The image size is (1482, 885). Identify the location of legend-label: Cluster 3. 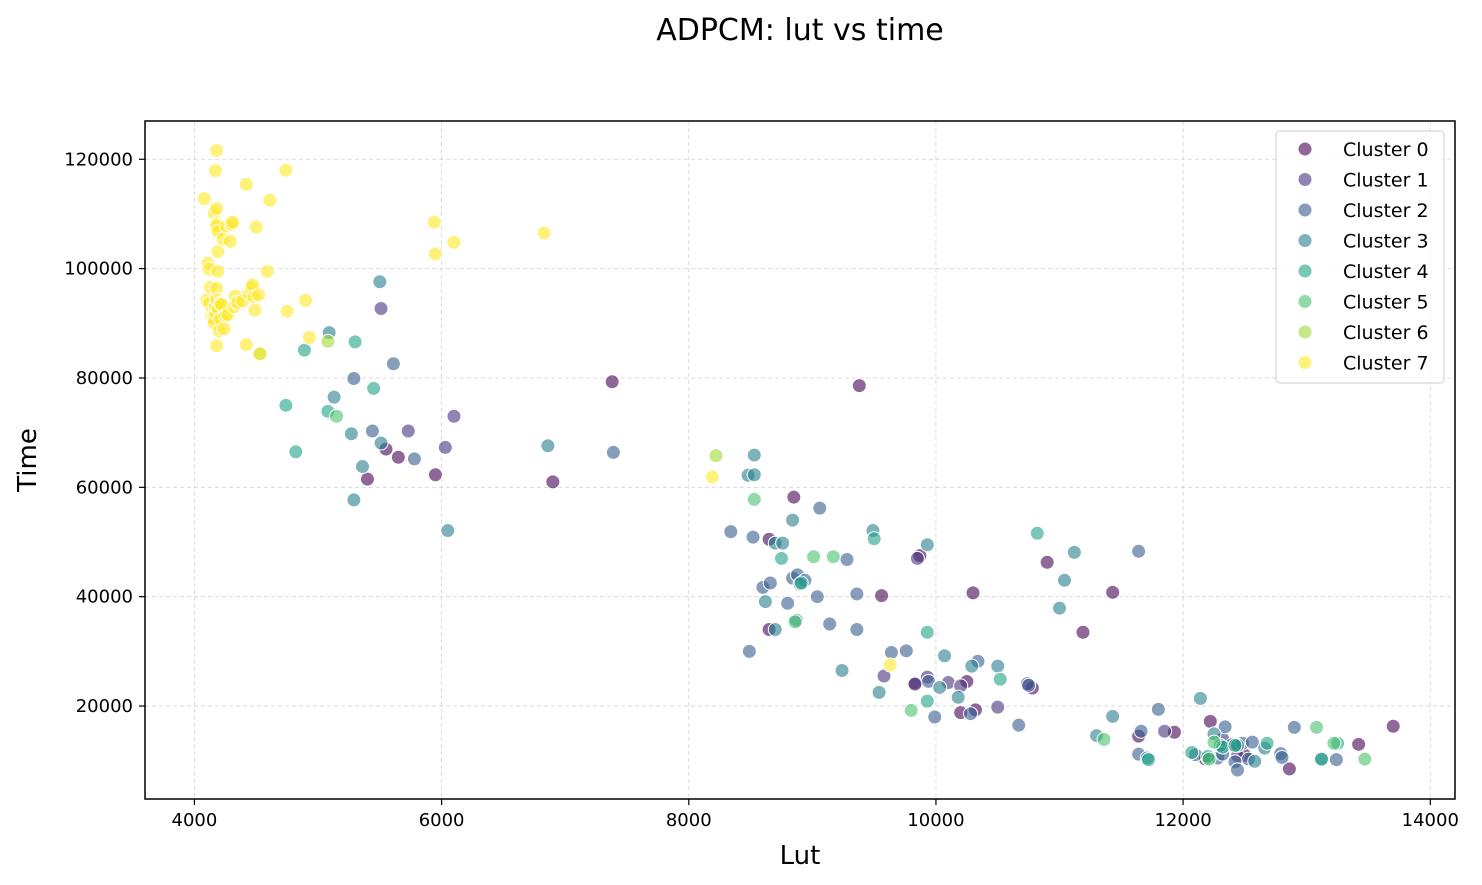
(1386, 242).